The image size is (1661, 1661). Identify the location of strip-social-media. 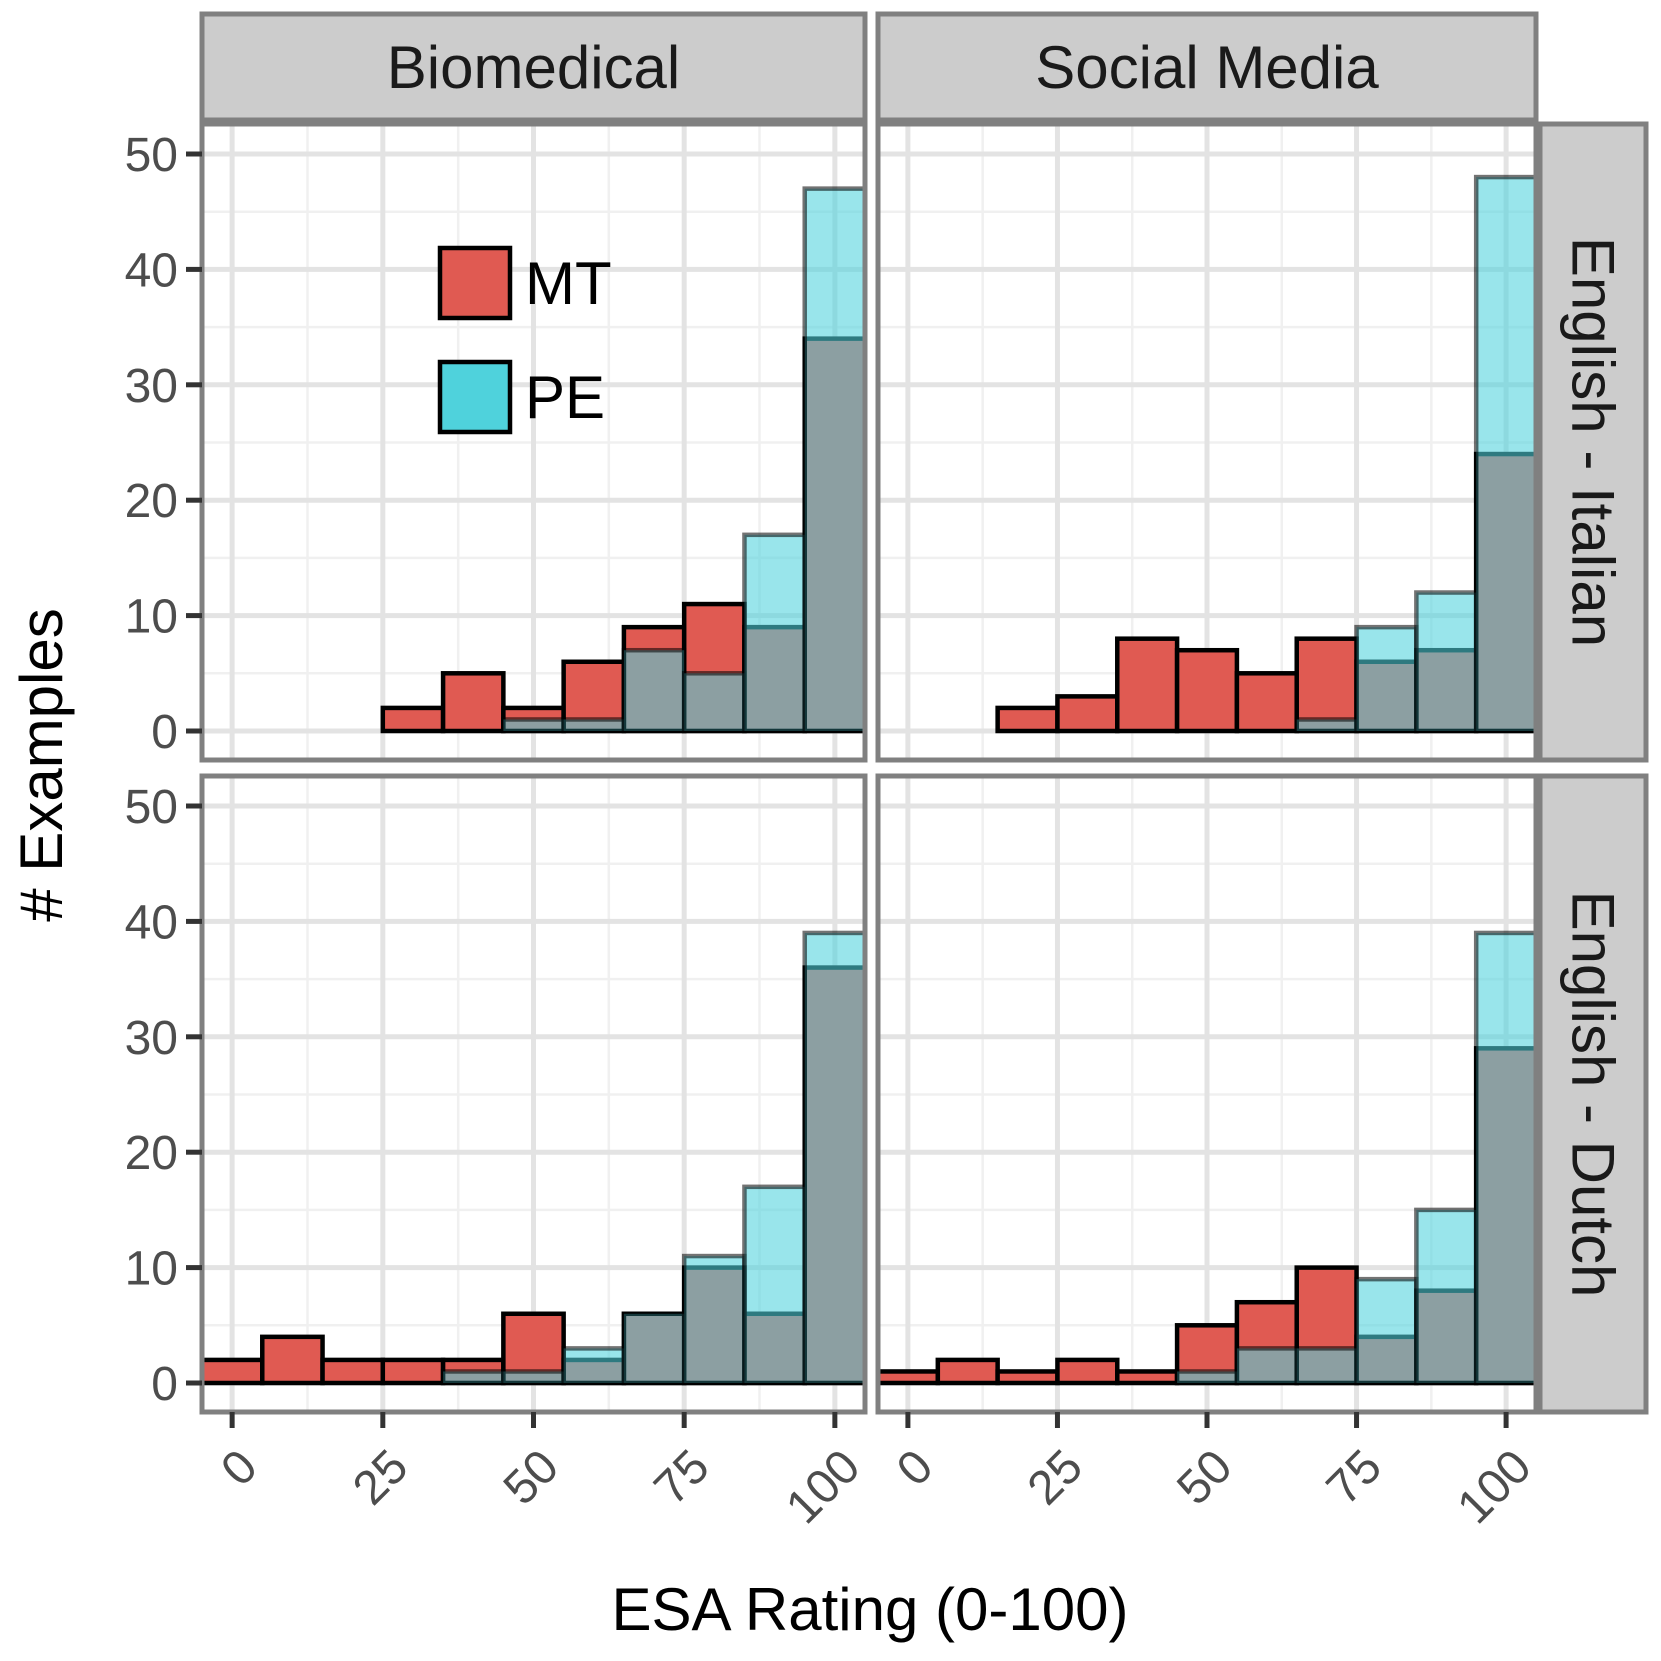
(1207, 67).